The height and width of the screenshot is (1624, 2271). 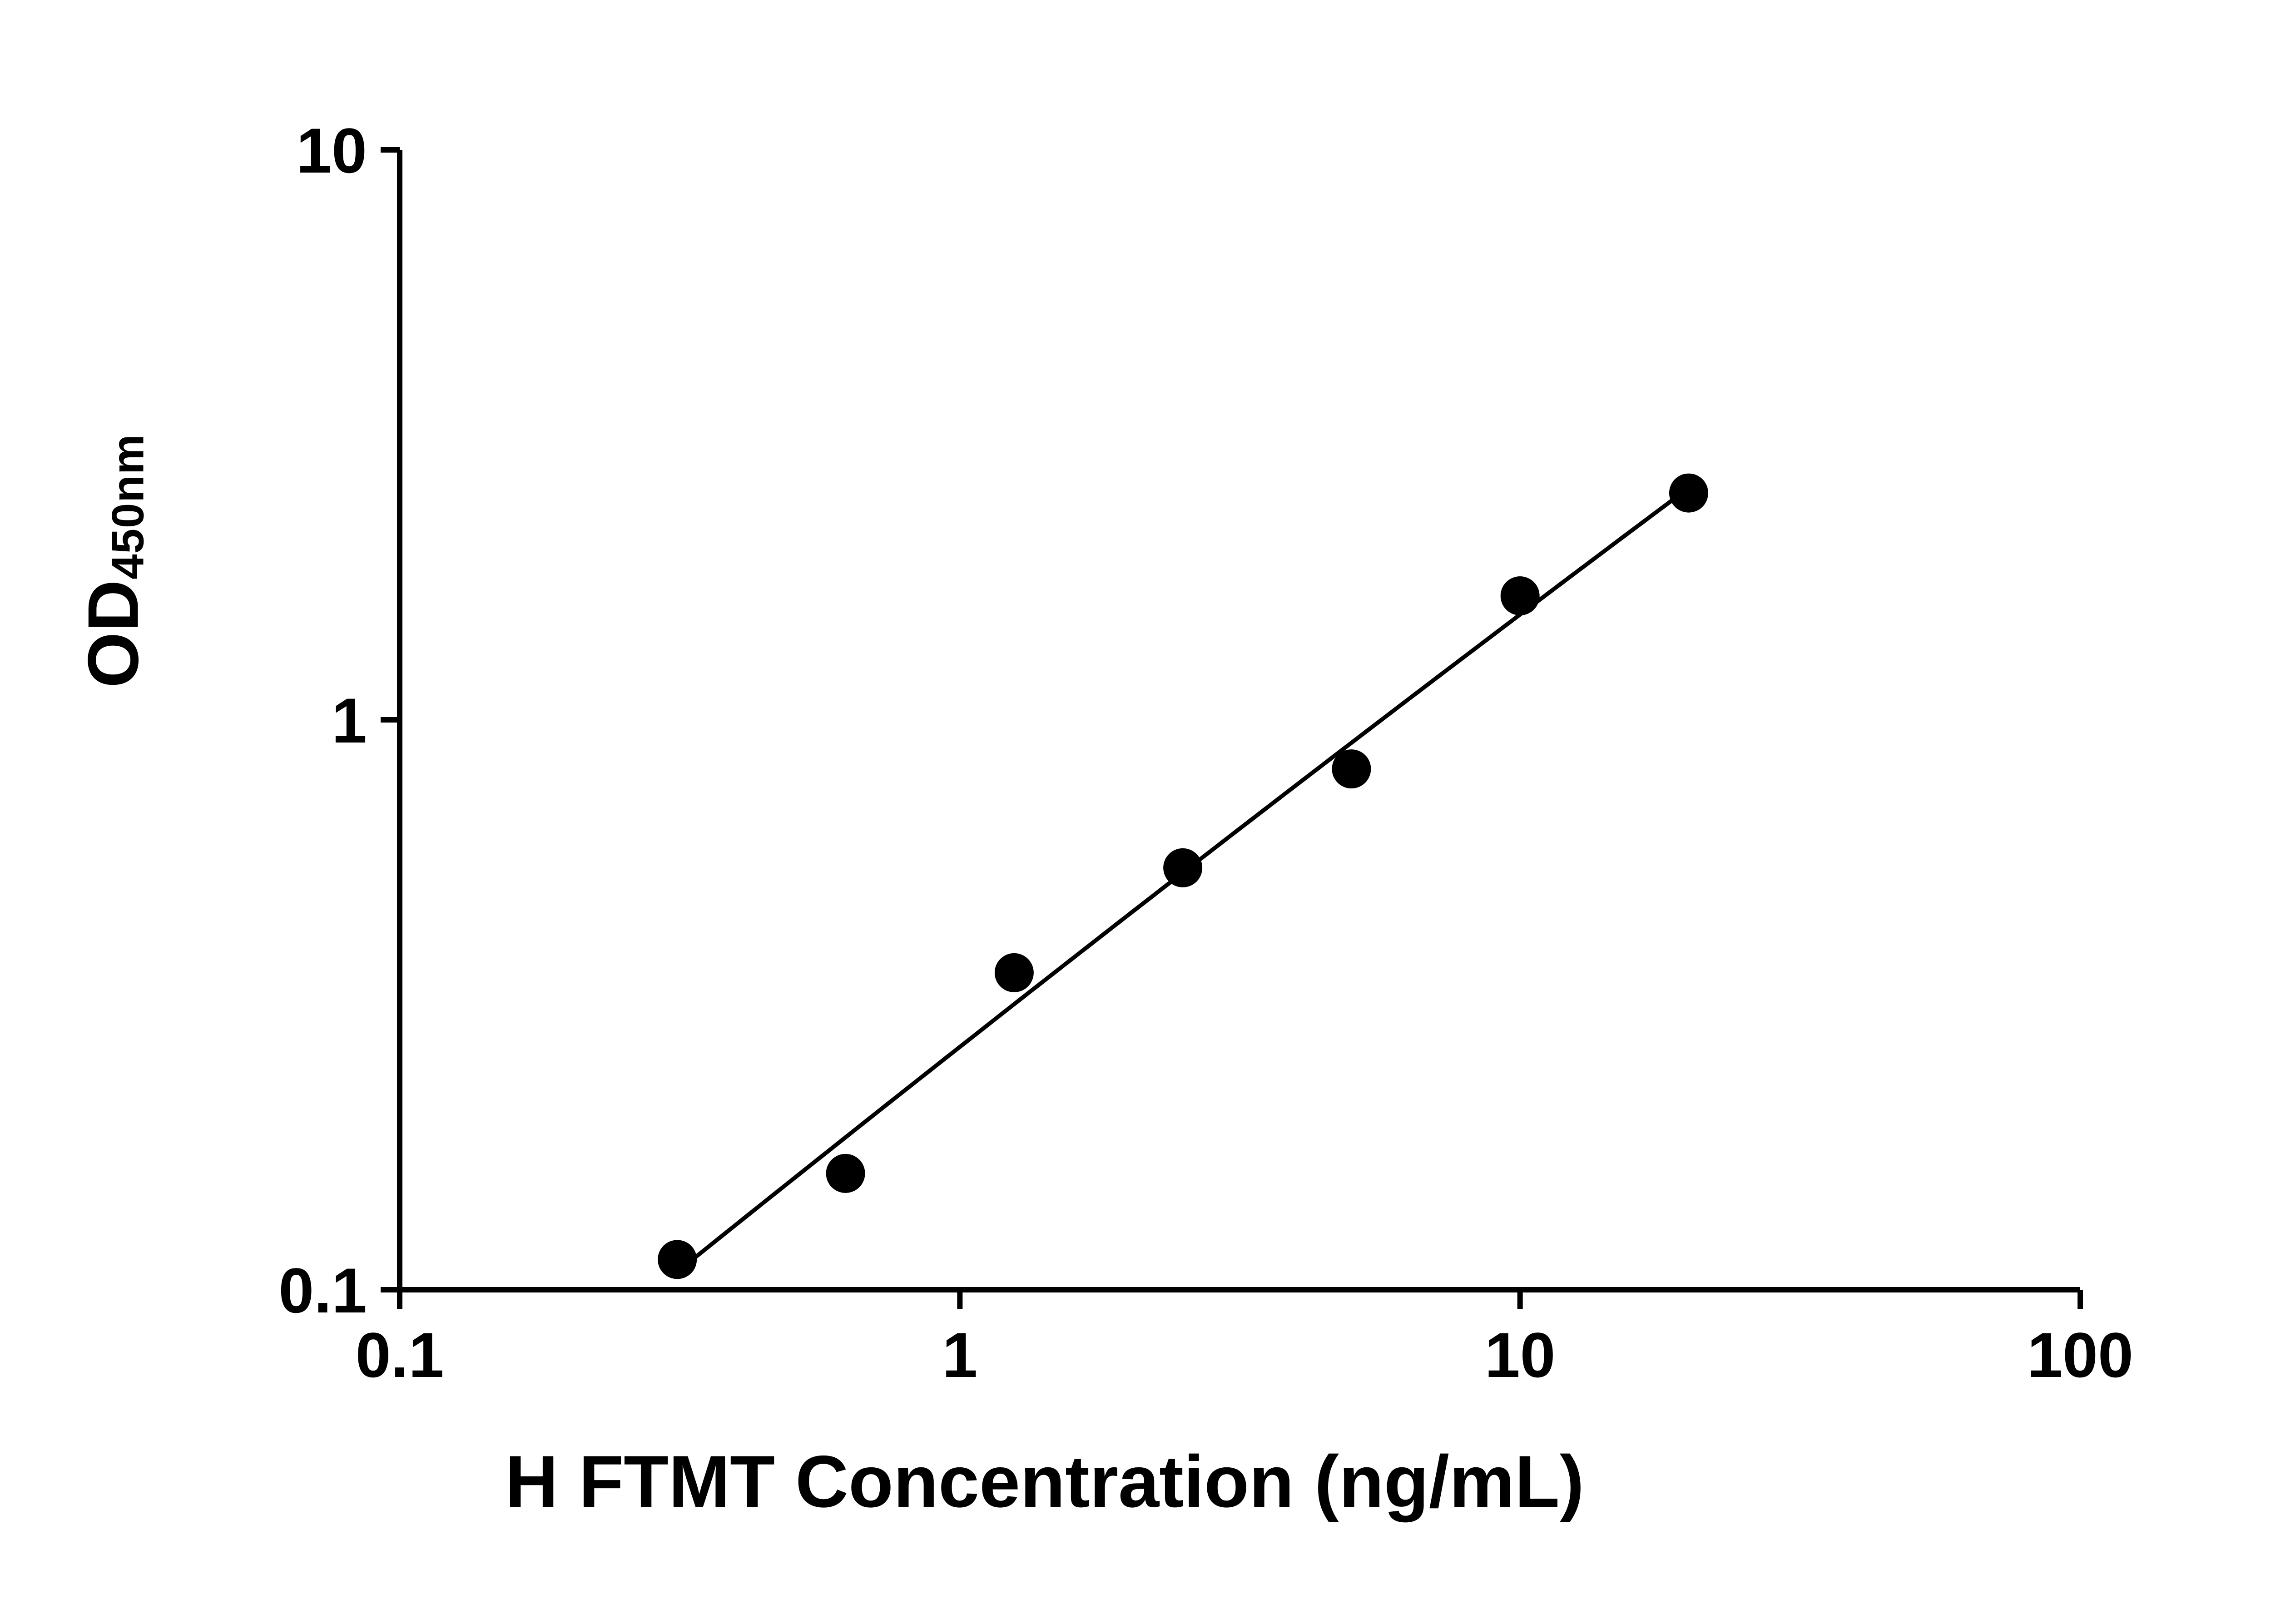 What do you see at coordinates (113, 633) in the screenshot?
I see `y-axis-label-base: OD` at bounding box center [113, 633].